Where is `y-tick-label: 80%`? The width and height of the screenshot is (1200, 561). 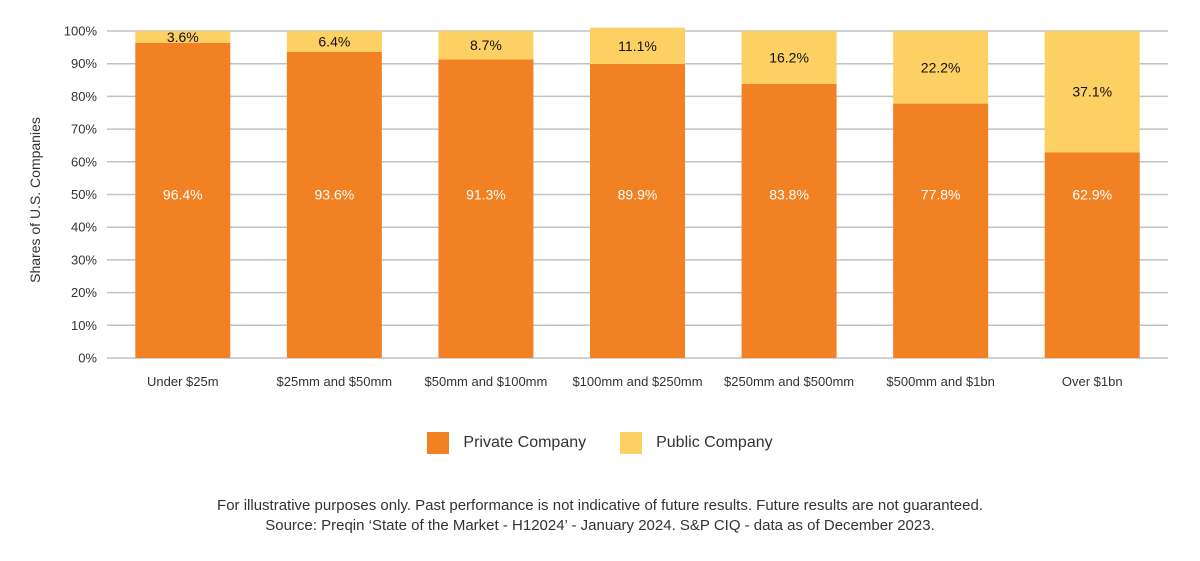
y-tick-label: 80% is located at coordinates (84, 96).